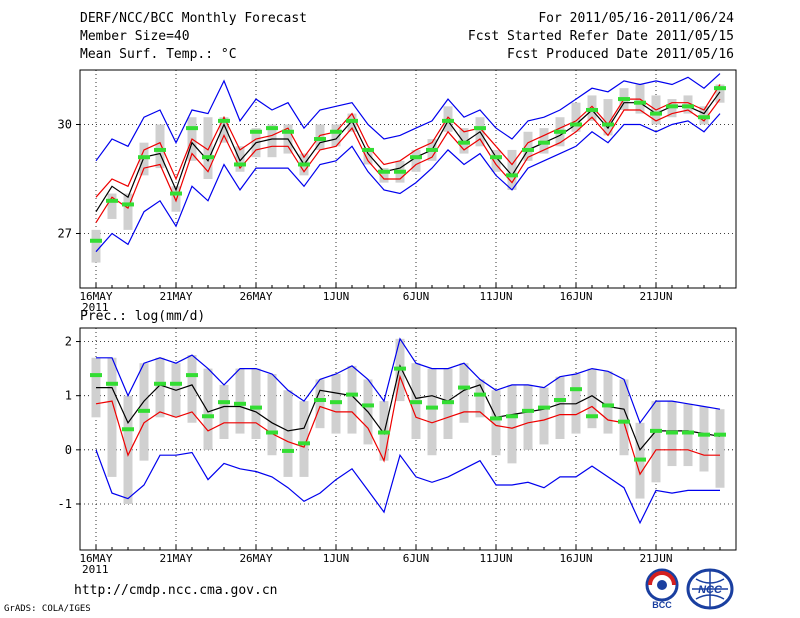 Image resolution: width=800 pixels, height=618 pixels. I want to click on series-line-mean, so click(408, 407).